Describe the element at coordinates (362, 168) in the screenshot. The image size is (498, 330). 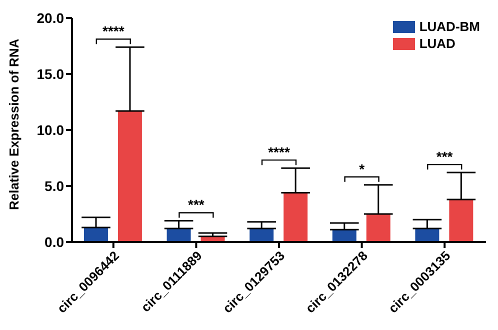
I see `annotation: *` at that location.